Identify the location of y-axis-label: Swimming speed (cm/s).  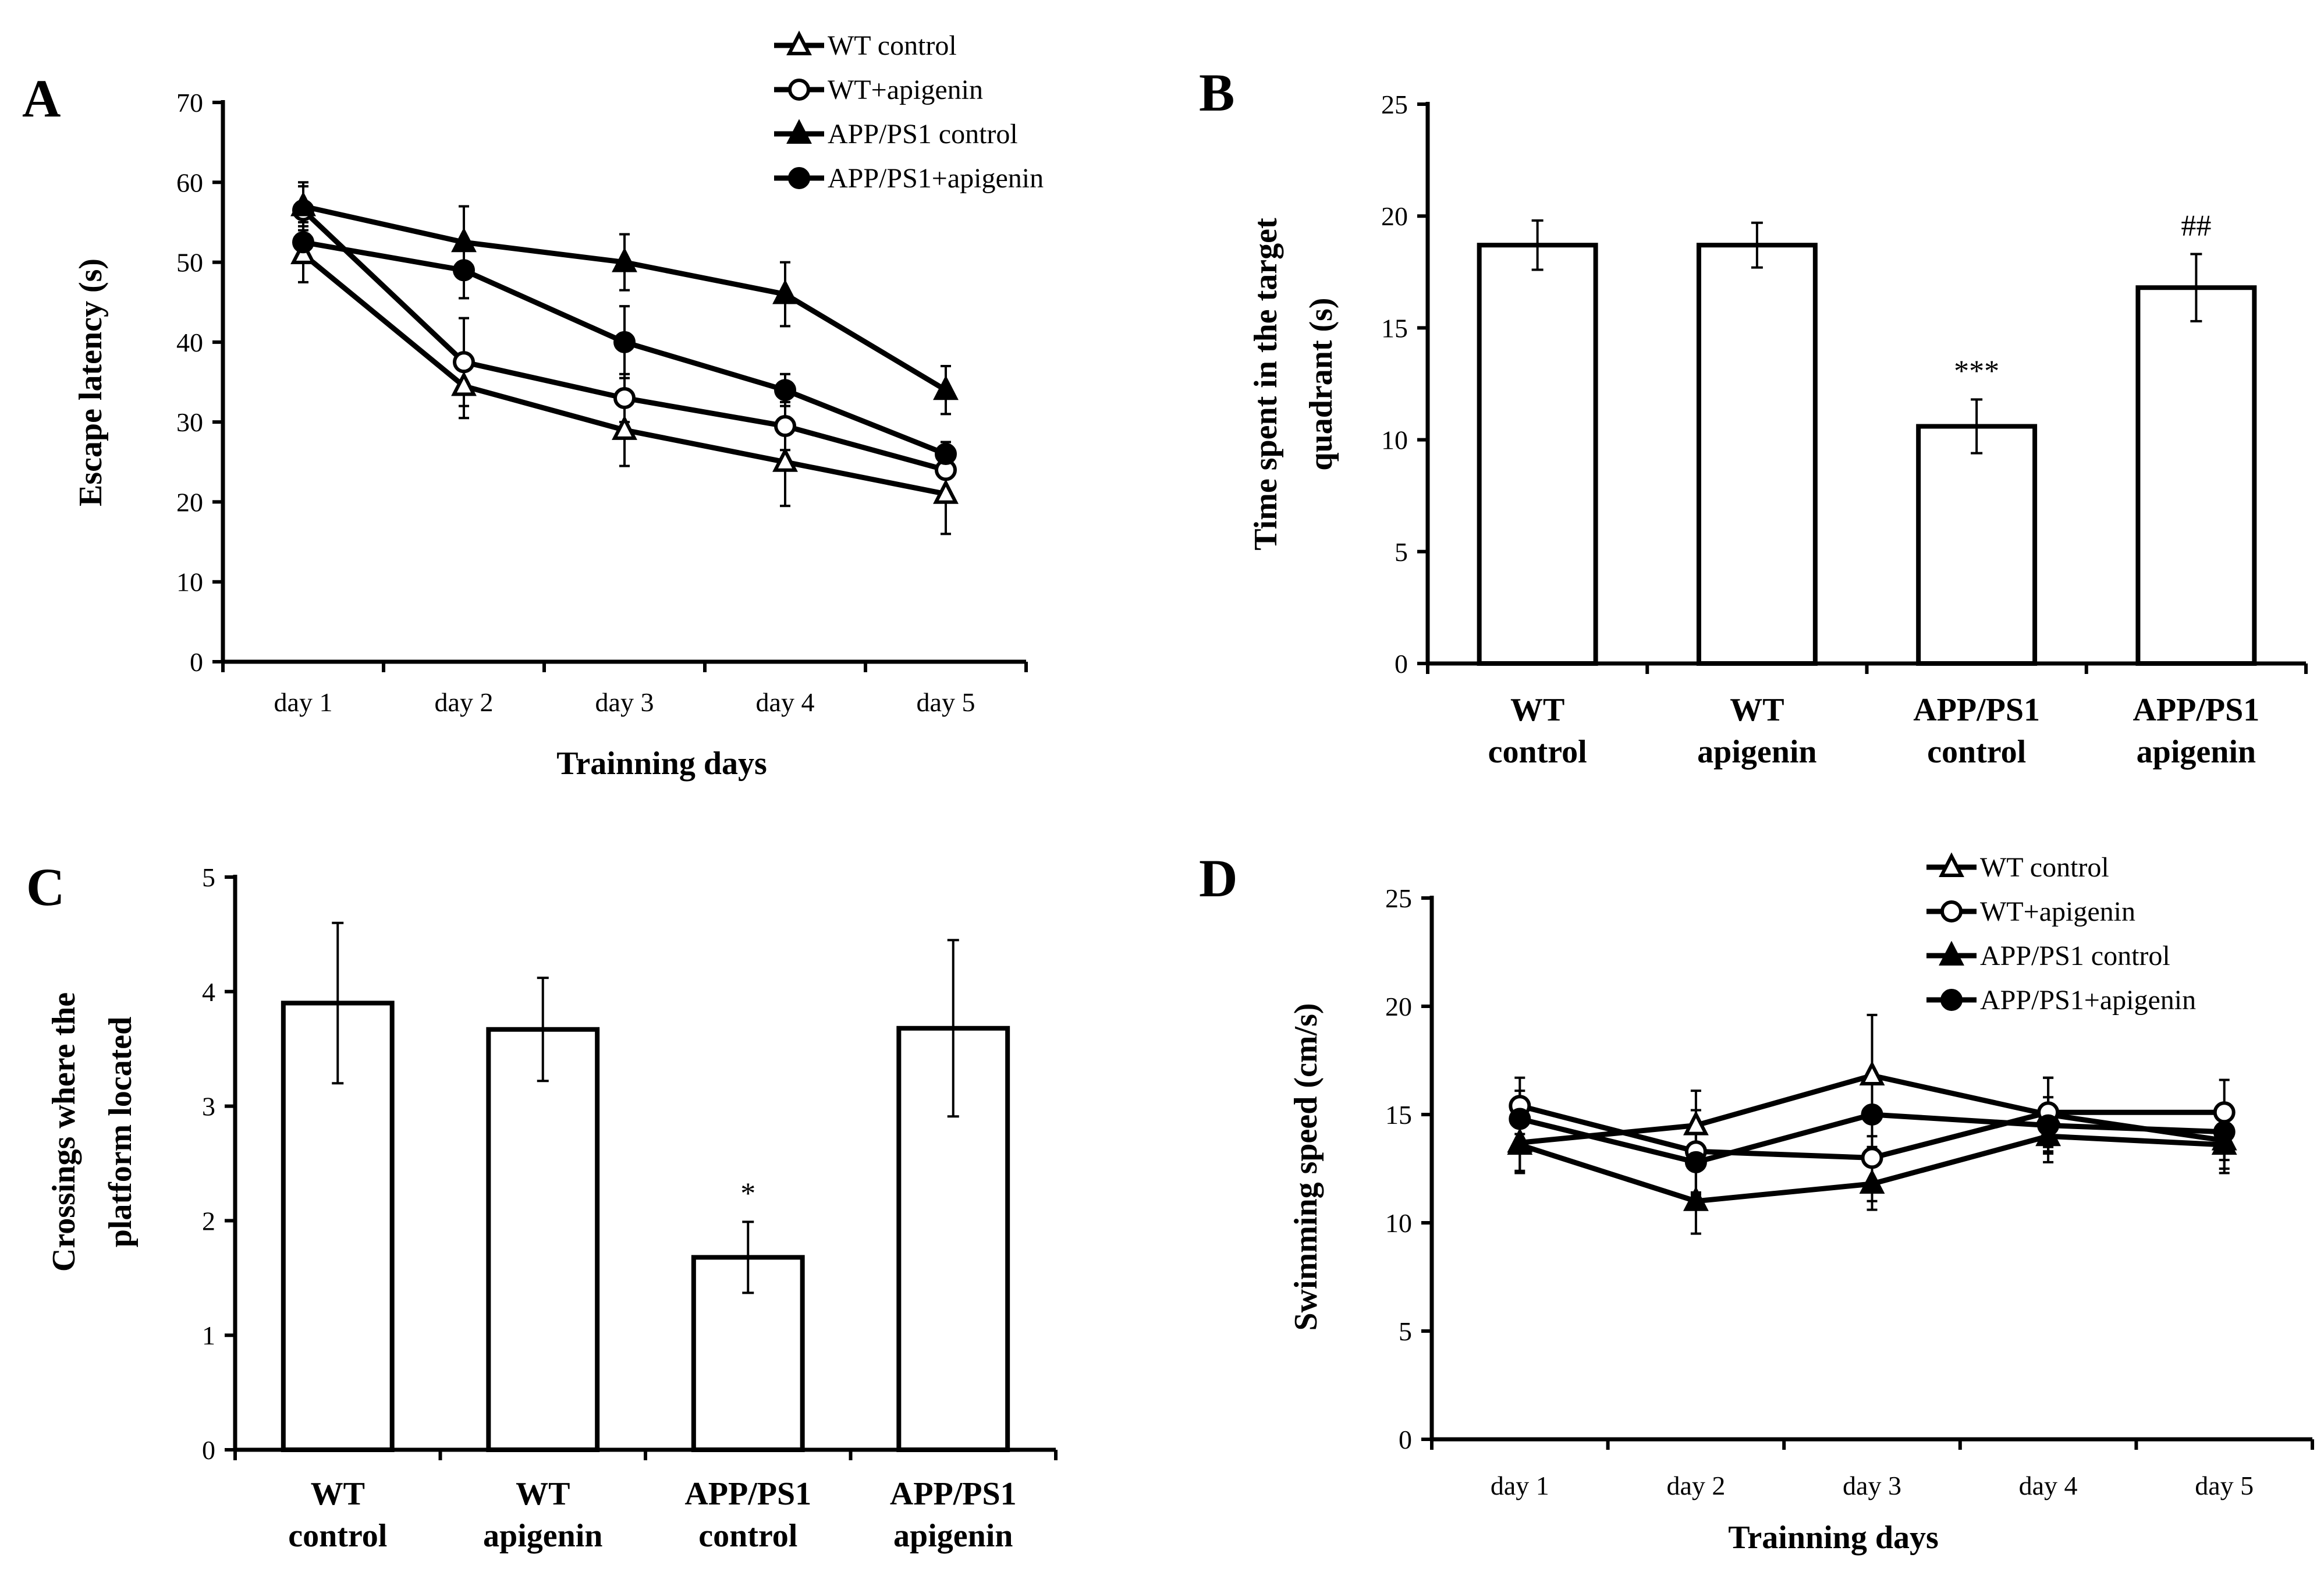
(1306, 1166).